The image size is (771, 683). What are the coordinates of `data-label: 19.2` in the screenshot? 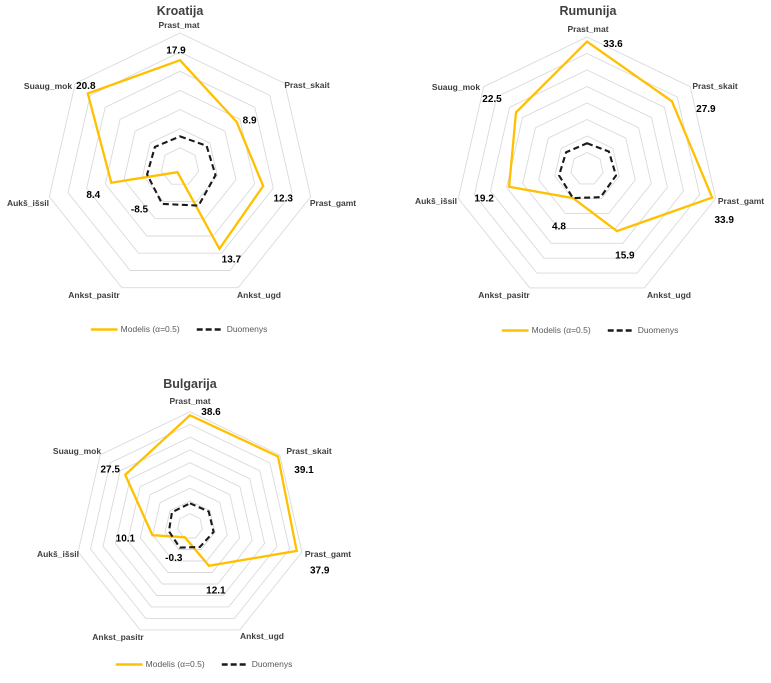 It's located at (484, 198).